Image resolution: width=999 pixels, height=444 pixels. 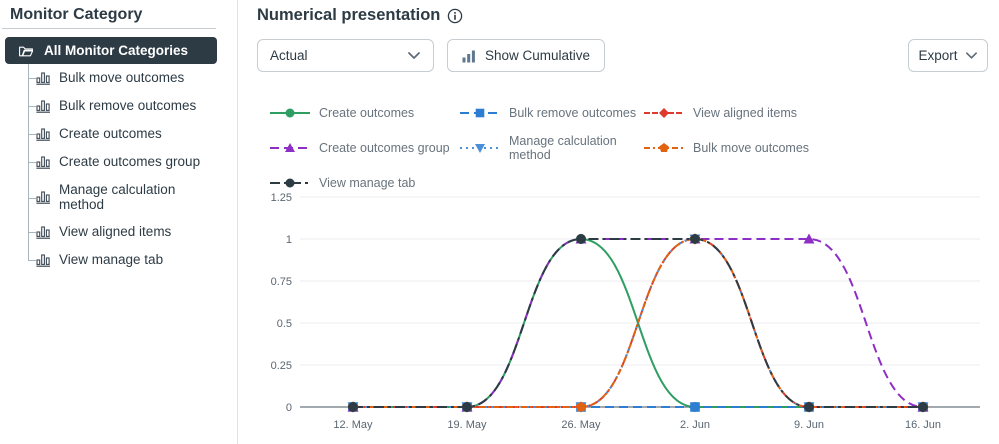 What do you see at coordinates (111, 259) in the screenshot?
I see `sidebar-item-label: View manage tab` at bounding box center [111, 259].